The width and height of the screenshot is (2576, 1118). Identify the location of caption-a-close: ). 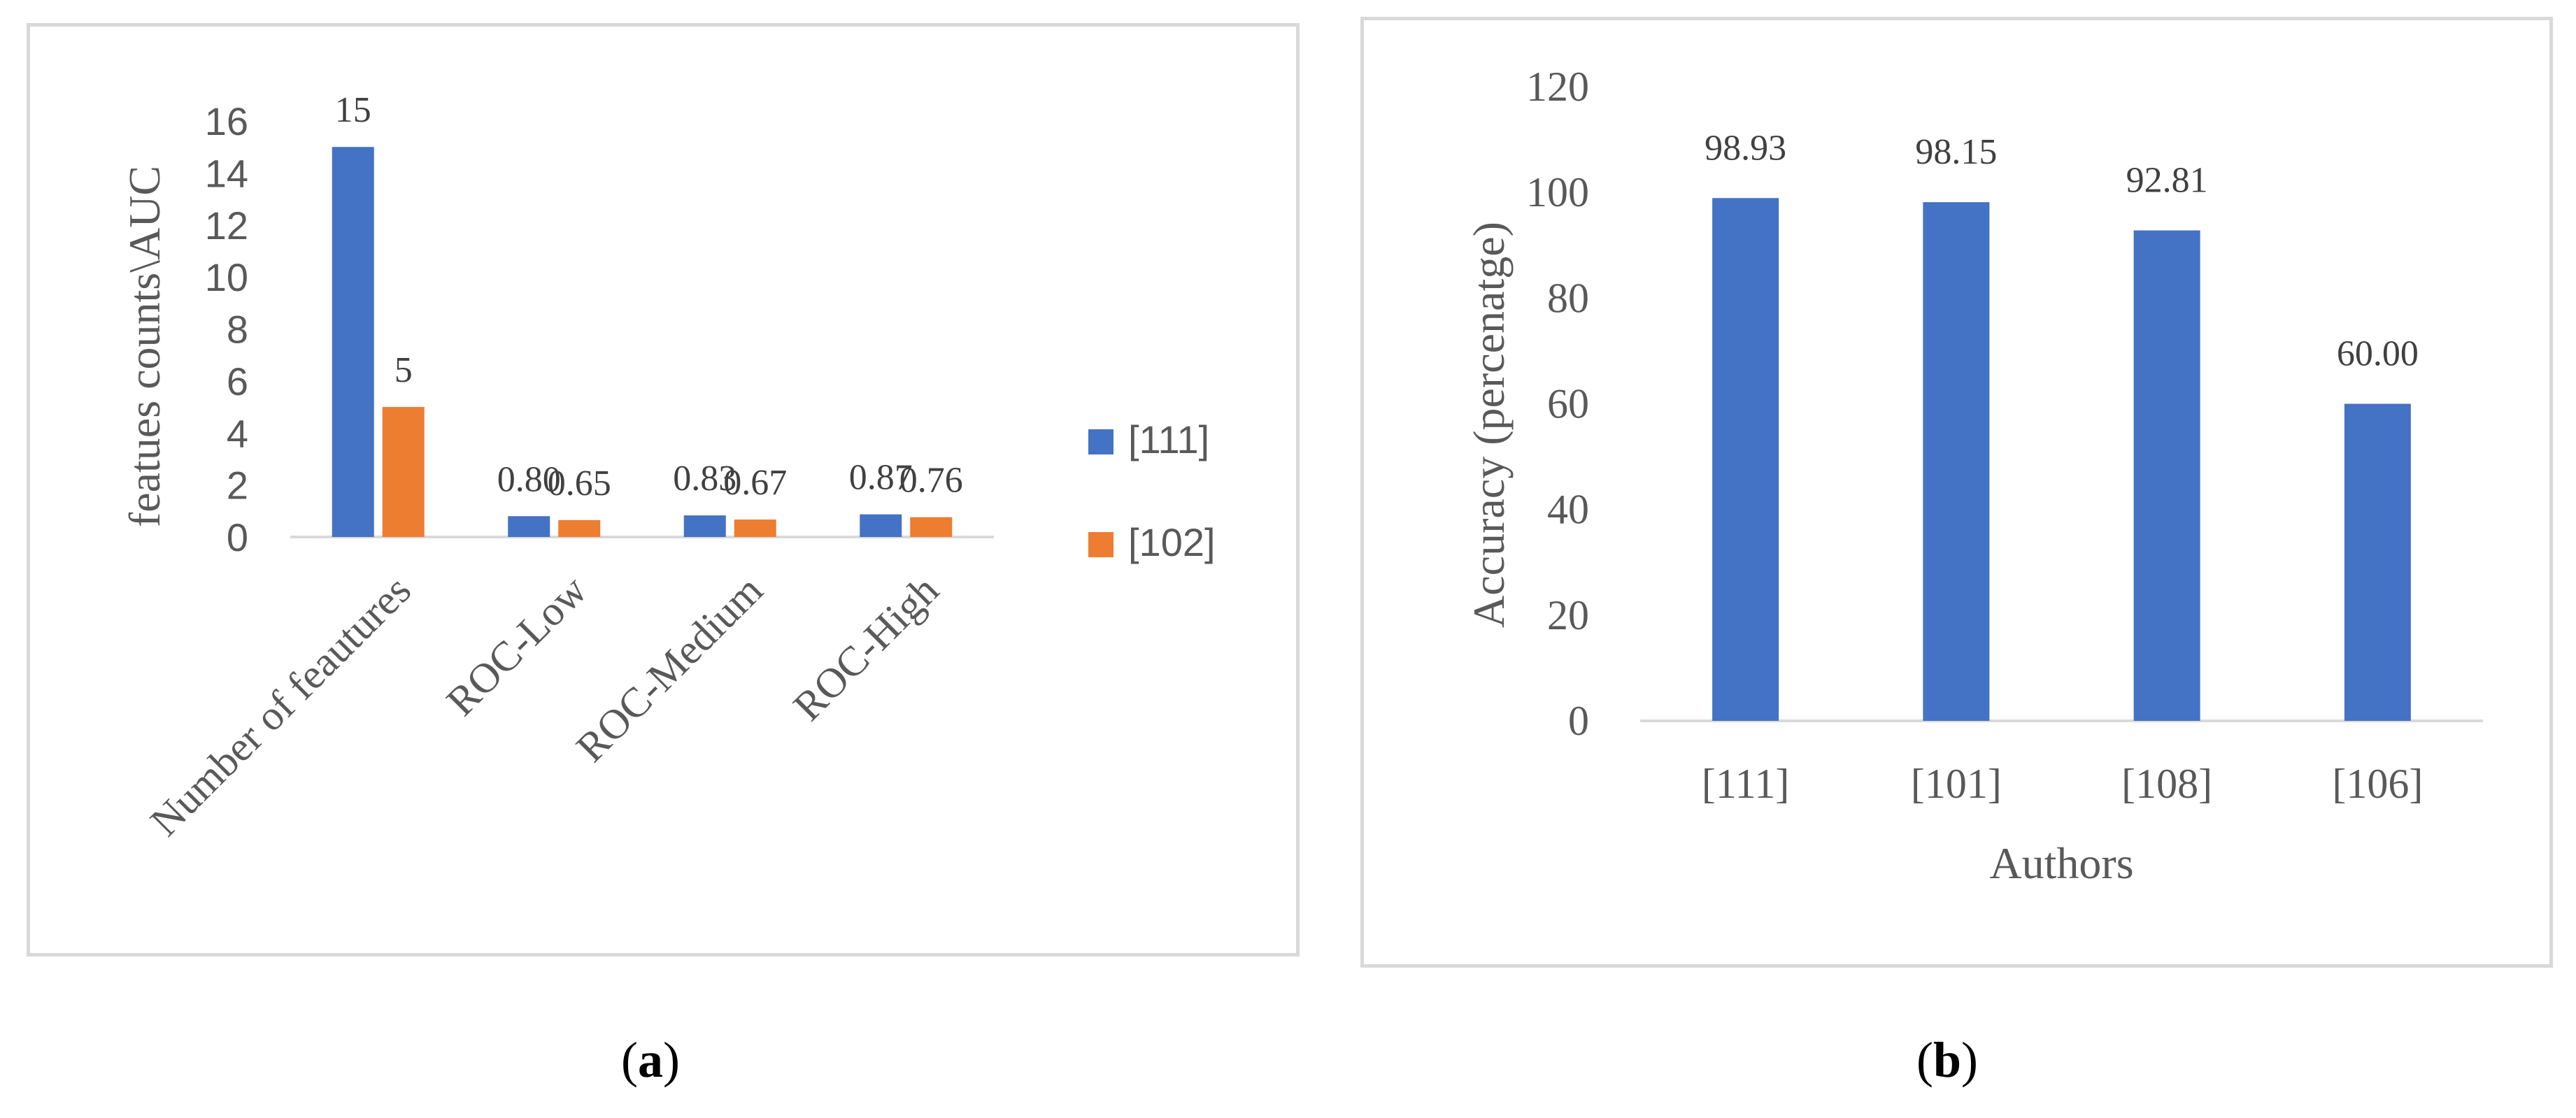
(671, 1060).